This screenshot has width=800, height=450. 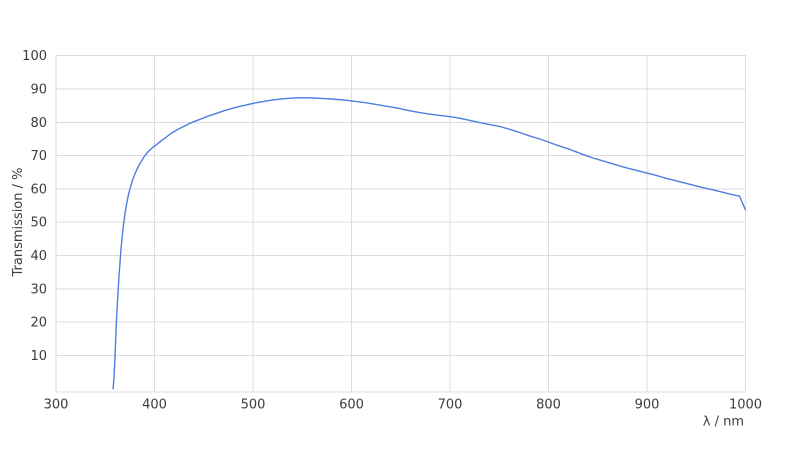 What do you see at coordinates (38, 156) in the screenshot?
I see `y-tick-label: 70` at bounding box center [38, 156].